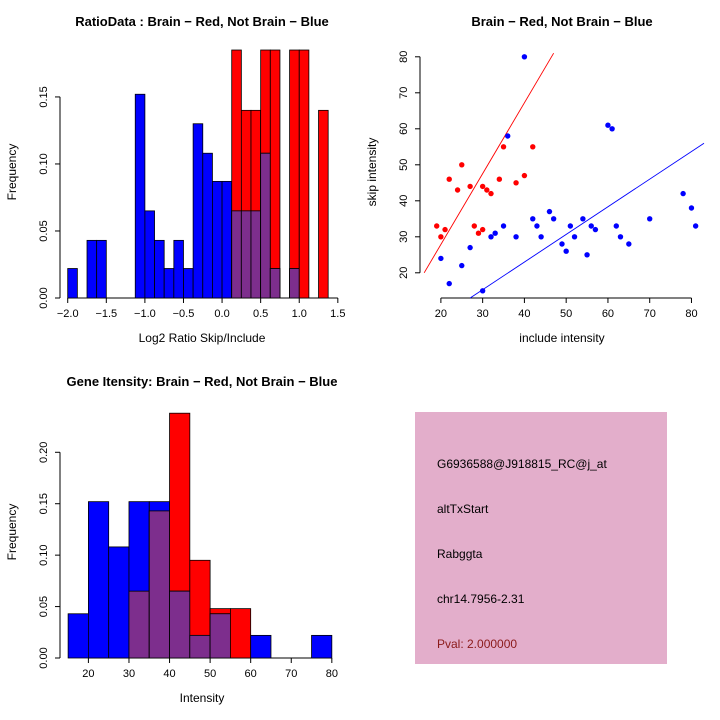  What do you see at coordinates (404, 57) in the screenshot?
I see `y-tick-label: 80` at bounding box center [404, 57].